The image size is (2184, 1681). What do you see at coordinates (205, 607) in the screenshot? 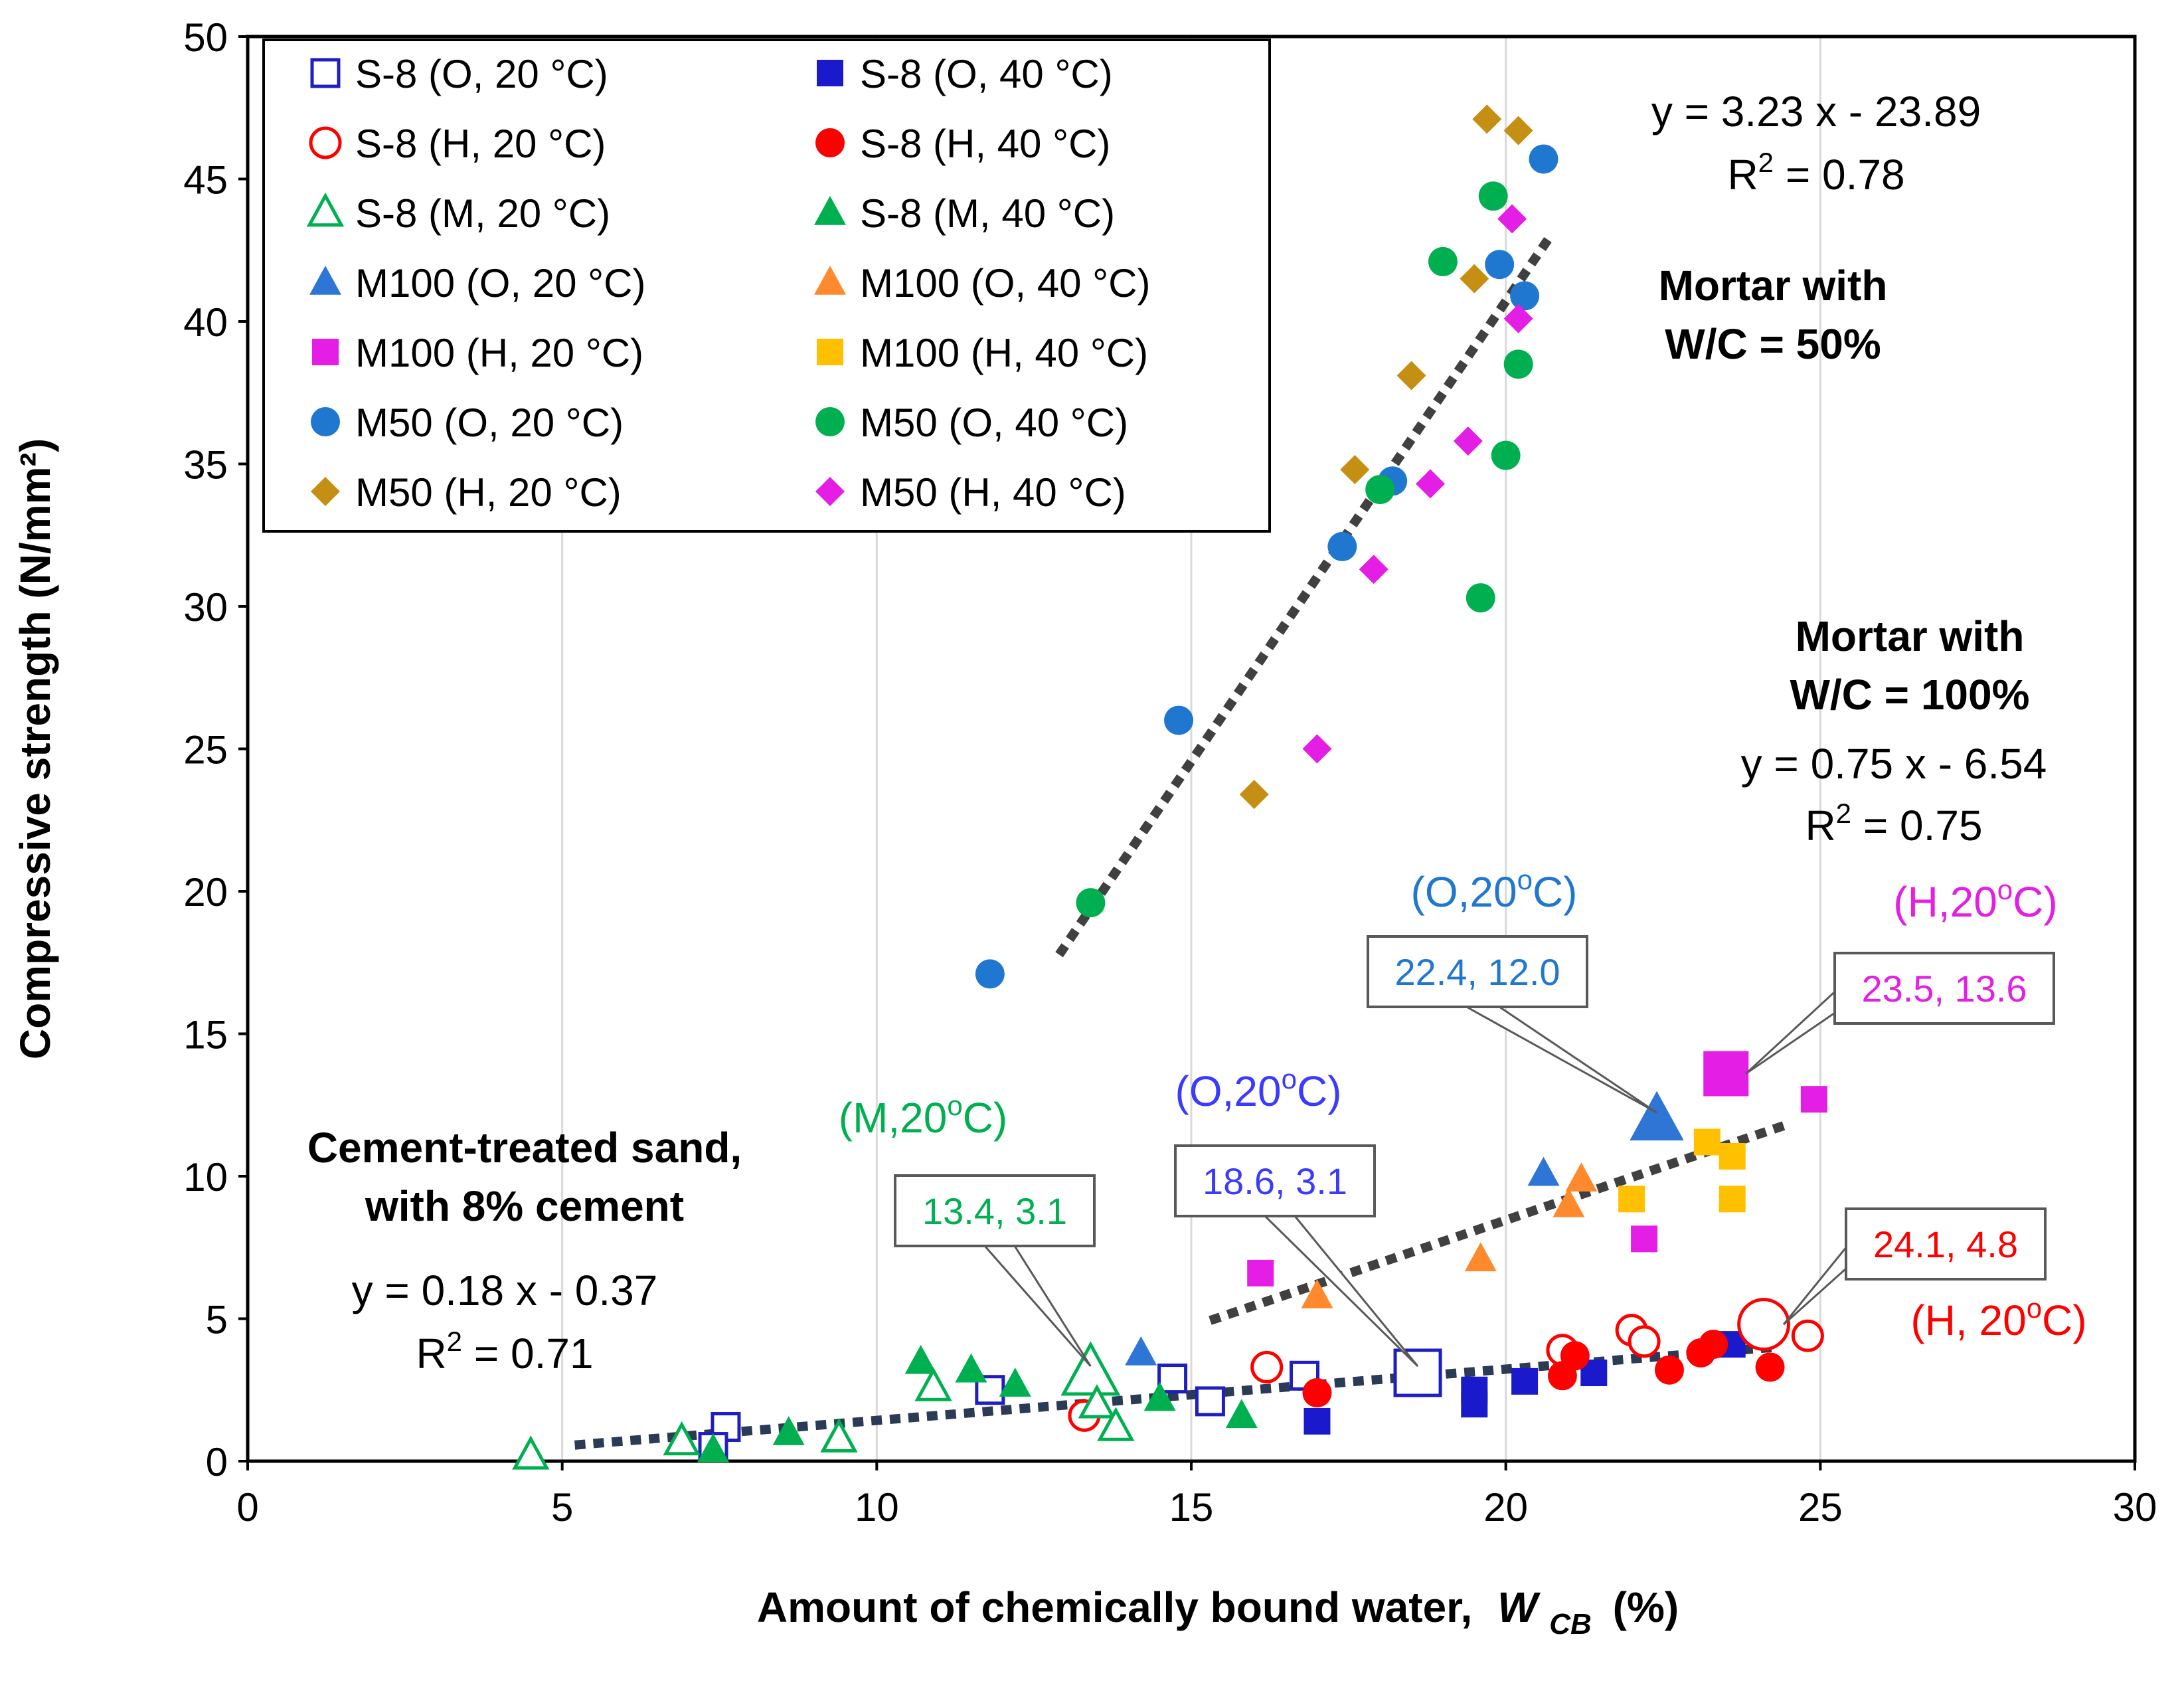
I see `y-tick-label: 30` at bounding box center [205, 607].